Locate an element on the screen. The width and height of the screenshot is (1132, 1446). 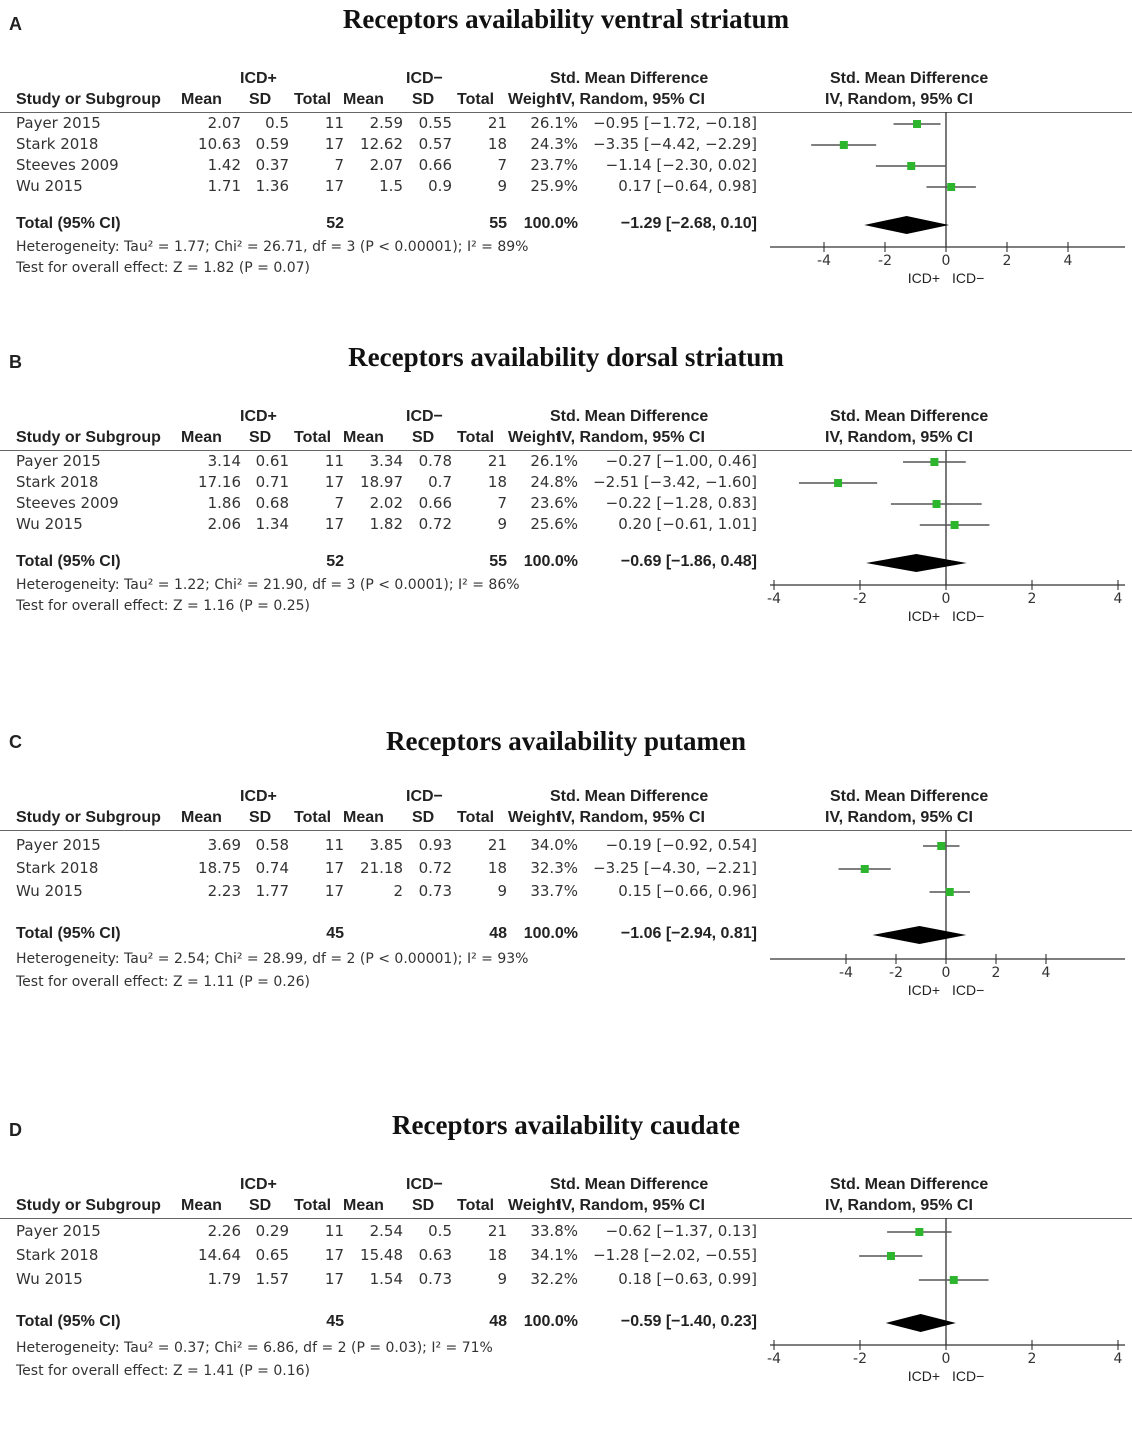
sd-neg-value: 0.5 is located at coordinates (440, 1231).